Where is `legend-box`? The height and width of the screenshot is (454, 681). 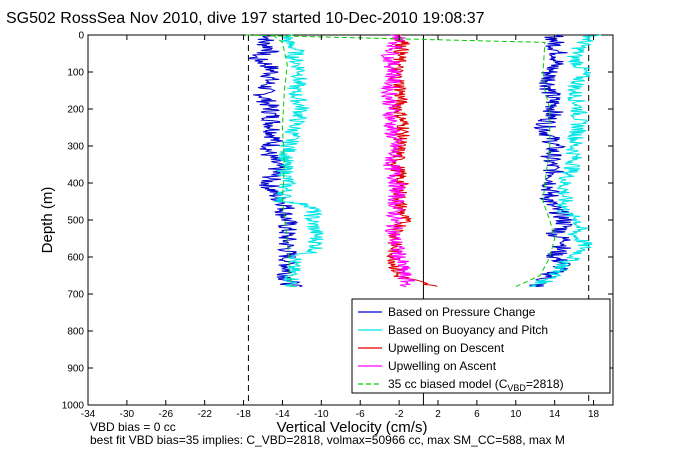 legend-box is located at coordinates (481, 346).